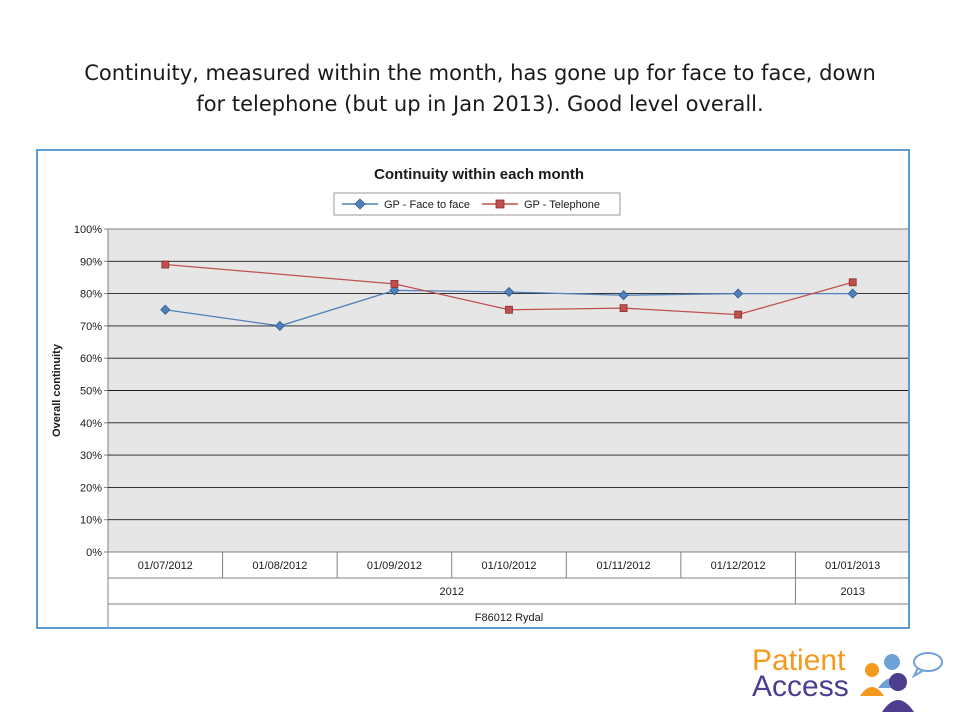 The image size is (960, 720). Describe the element at coordinates (91, 424) in the screenshot. I see `y-tick-label: 40%` at that location.